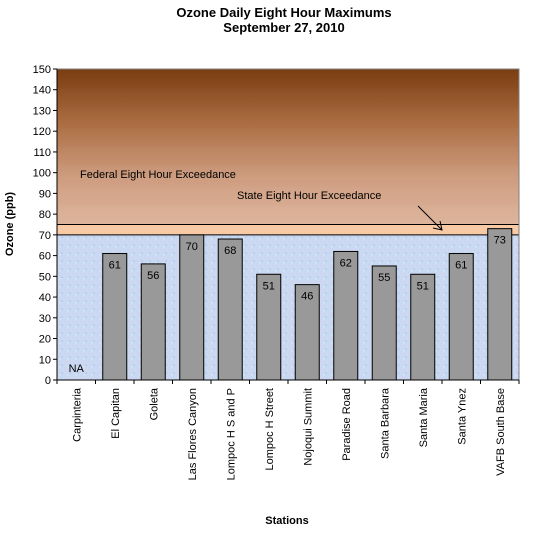 Image resolution: width=539 pixels, height=539 pixels. What do you see at coordinates (346, 263) in the screenshot?
I see `bar-value-label: 62` at bounding box center [346, 263].